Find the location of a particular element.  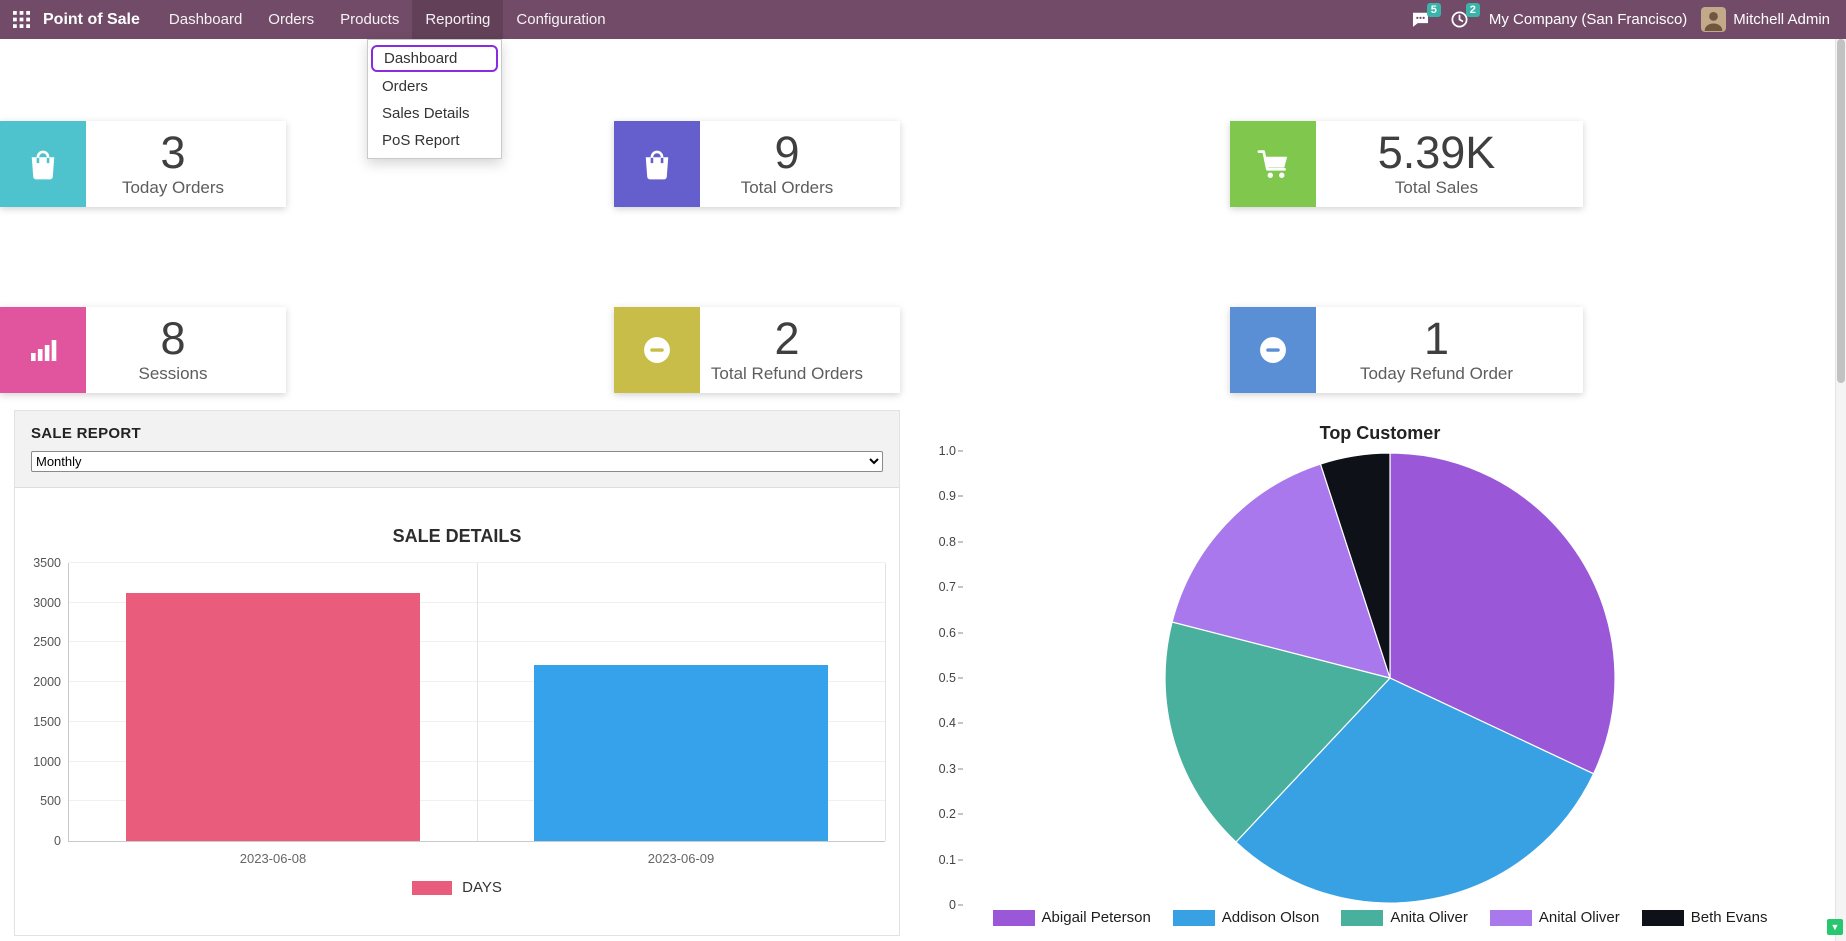

pie-legend-item-anital-oliver: Anital Oliver is located at coordinates (1554, 917).